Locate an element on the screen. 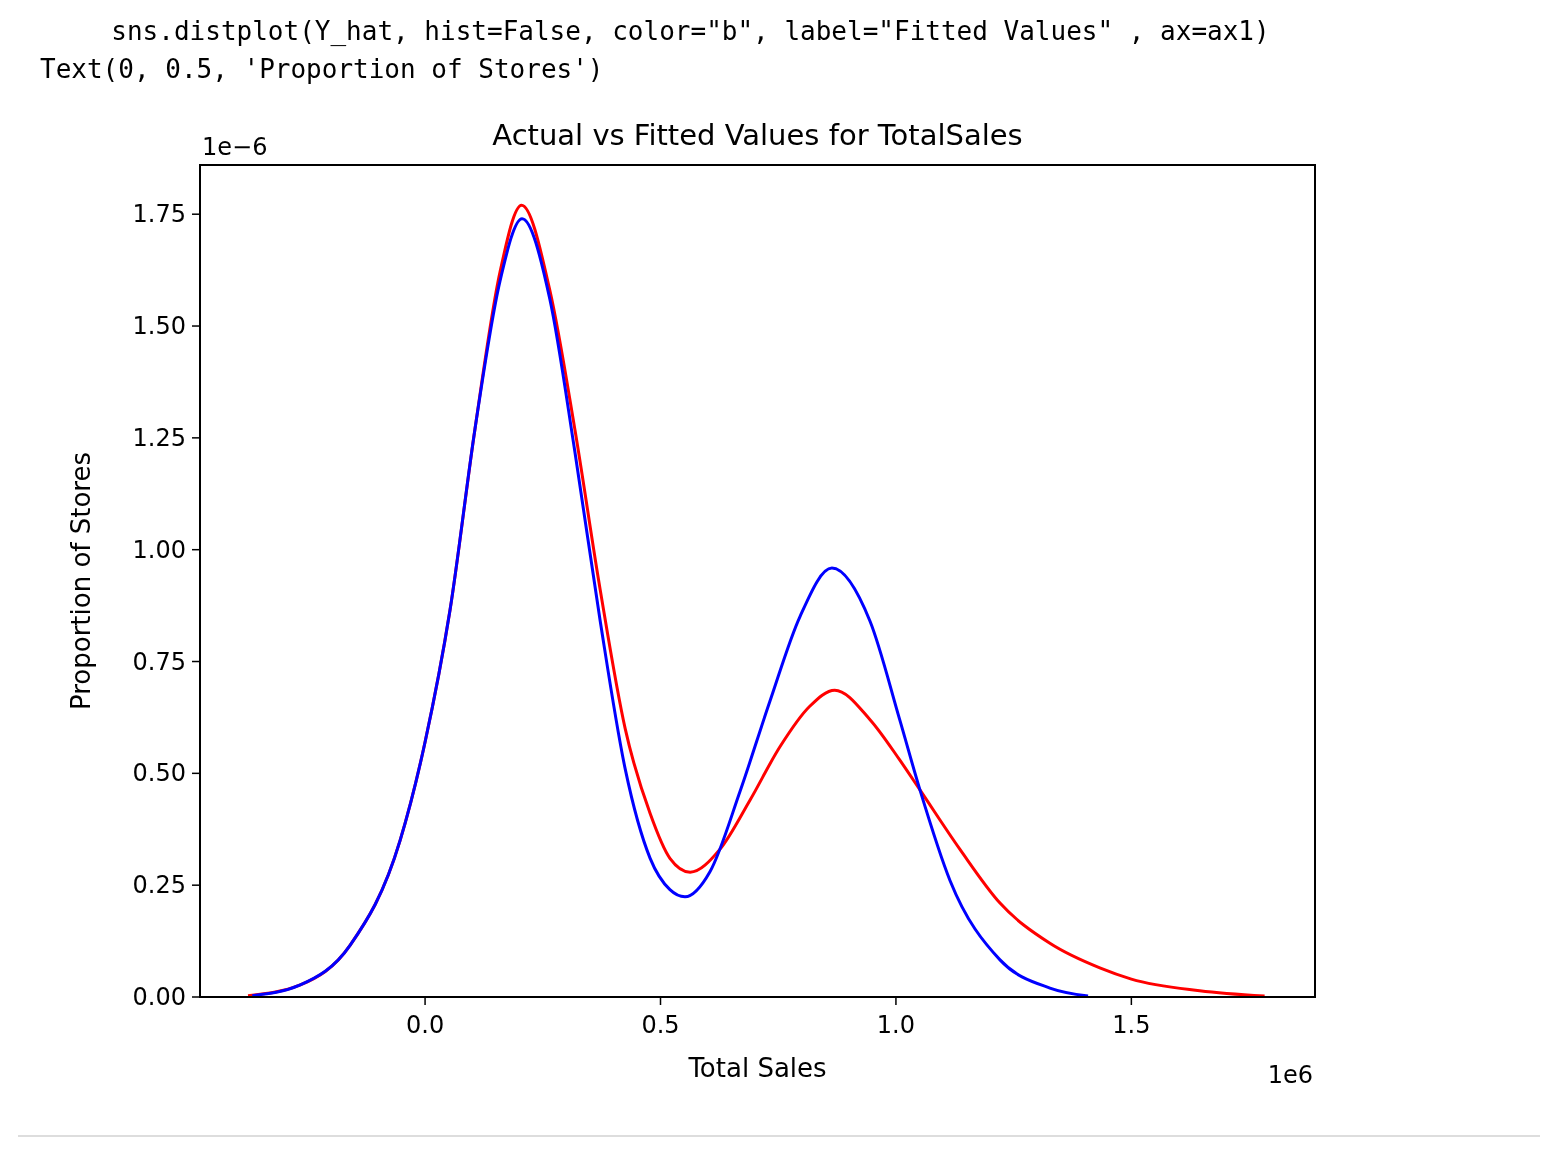  y-tick-label: 1.75 is located at coordinates (159, 214).